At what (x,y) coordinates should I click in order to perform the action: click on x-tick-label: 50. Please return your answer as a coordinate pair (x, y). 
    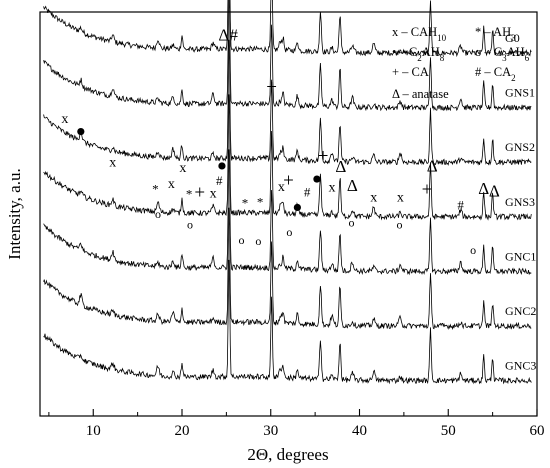
    Looking at the image, I should click on (448, 431).